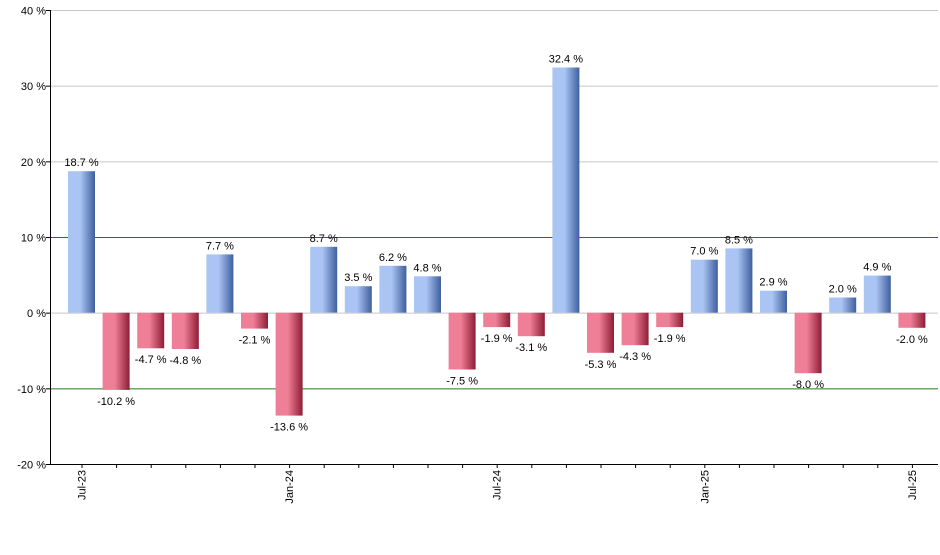  Describe the element at coordinates (462, 381) in the screenshot. I see `data-label: -7.5 %` at that location.